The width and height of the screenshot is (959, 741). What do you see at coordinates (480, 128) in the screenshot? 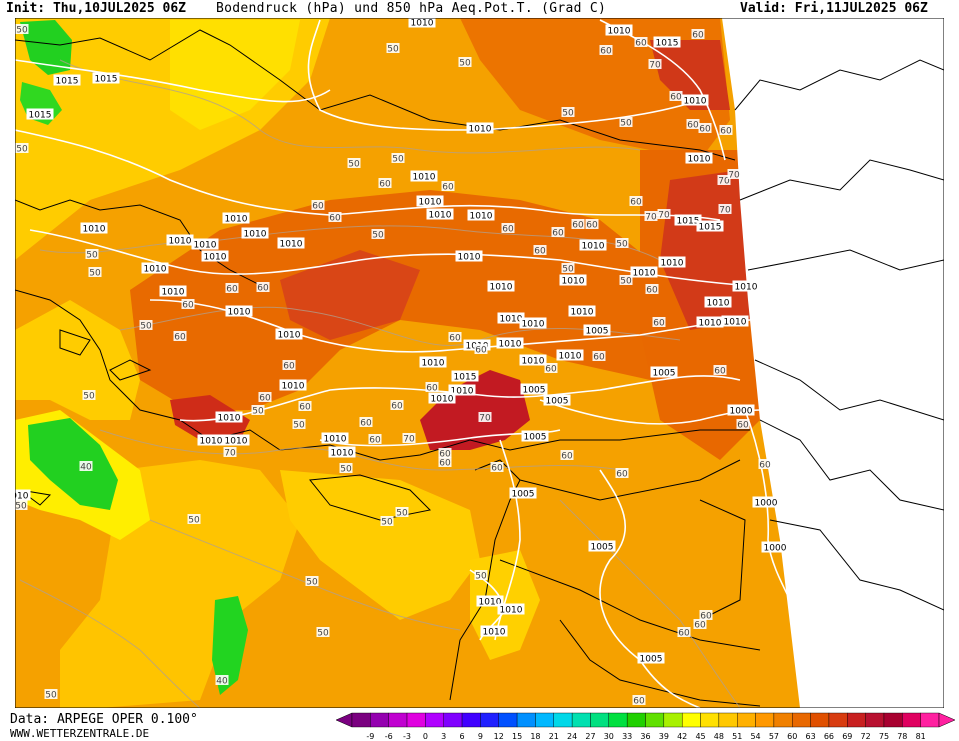
I see `isobar-label-6: 1010` at bounding box center [480, 128].